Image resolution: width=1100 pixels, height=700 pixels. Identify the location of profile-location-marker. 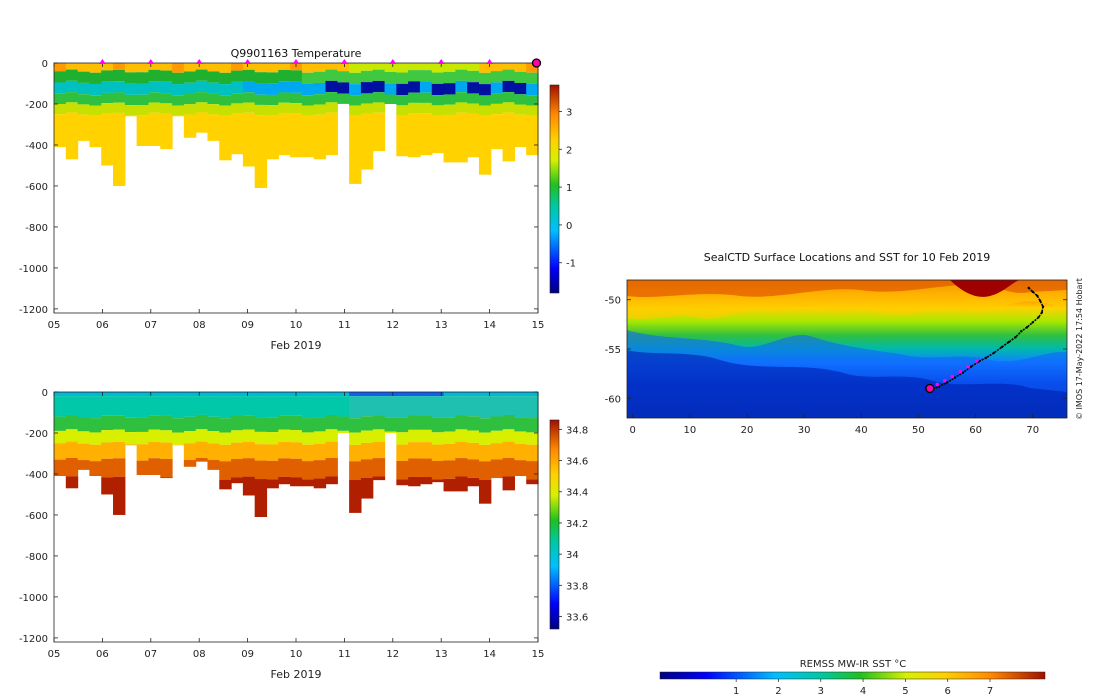
(976, 361).